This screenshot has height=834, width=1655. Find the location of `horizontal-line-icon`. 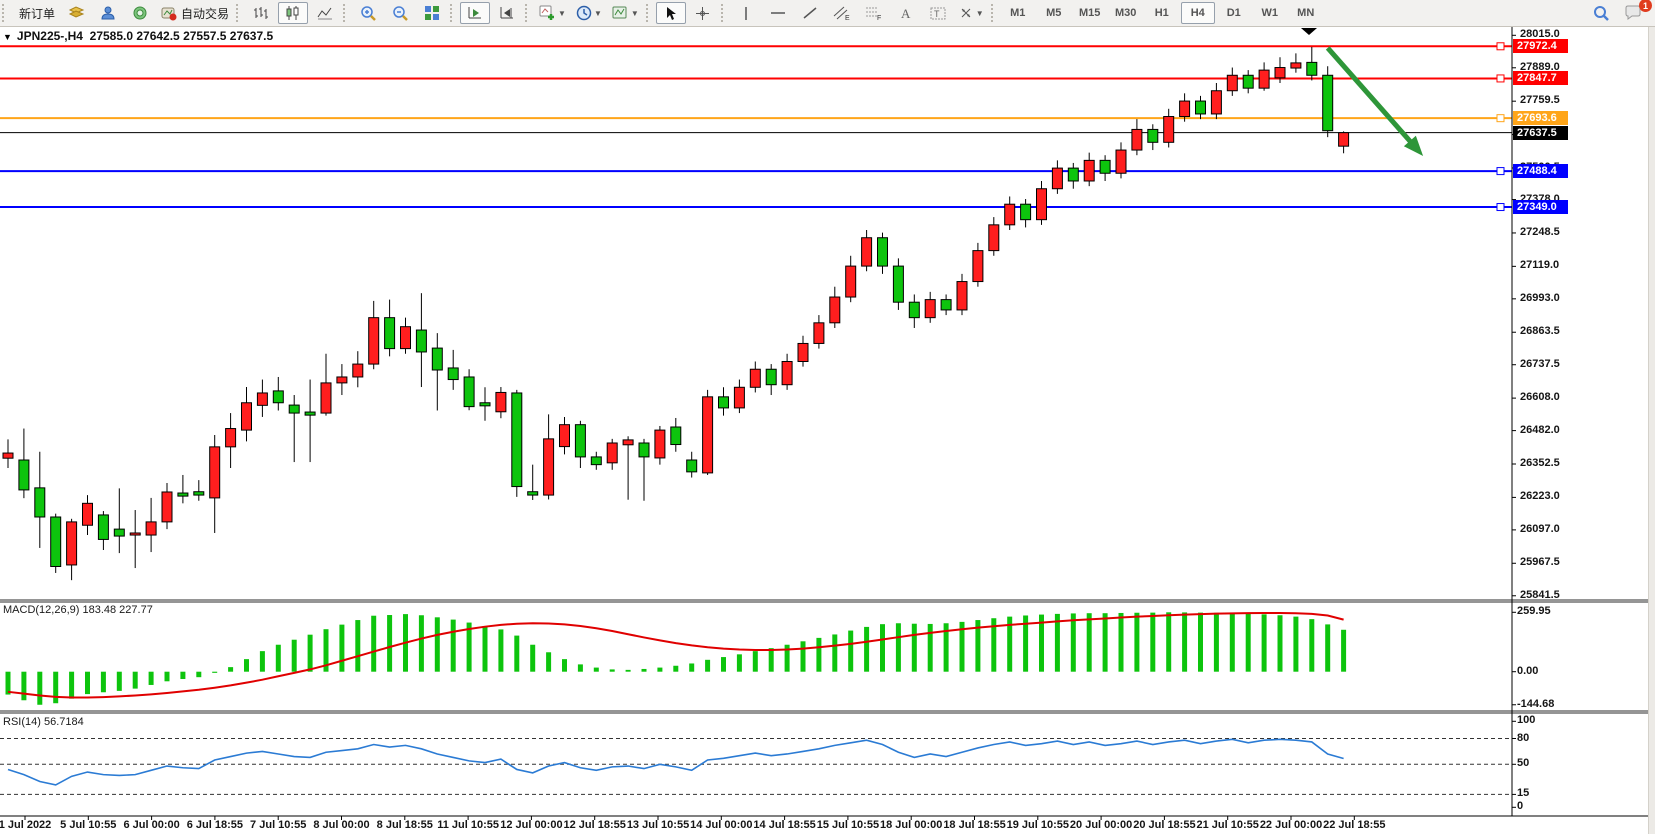

horizontal-line-icon is located at coordinates (778, 13).